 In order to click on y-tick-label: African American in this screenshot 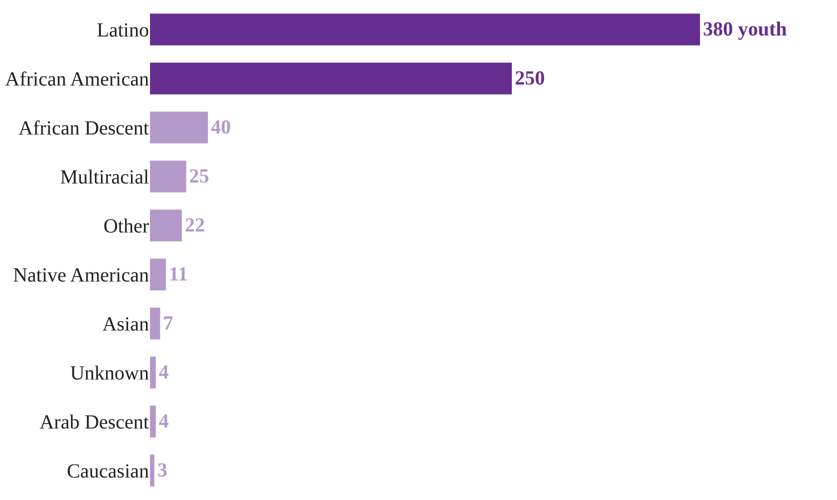, I will do `click(77, 79)`.